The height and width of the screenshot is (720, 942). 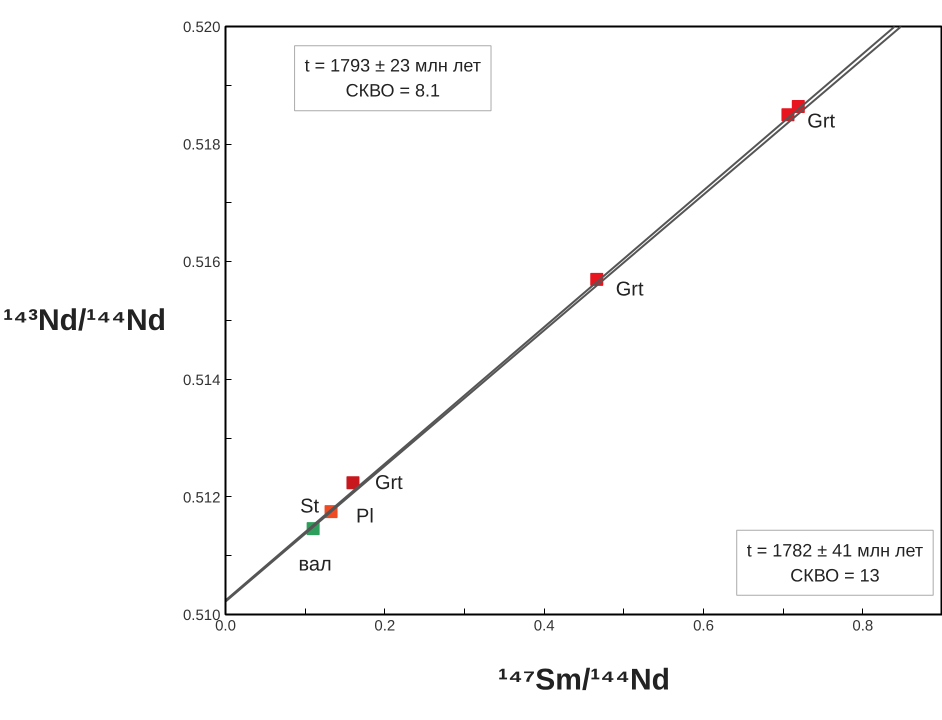 I want to click on x-tick-label: 0.8, so click(x=863, y=626).